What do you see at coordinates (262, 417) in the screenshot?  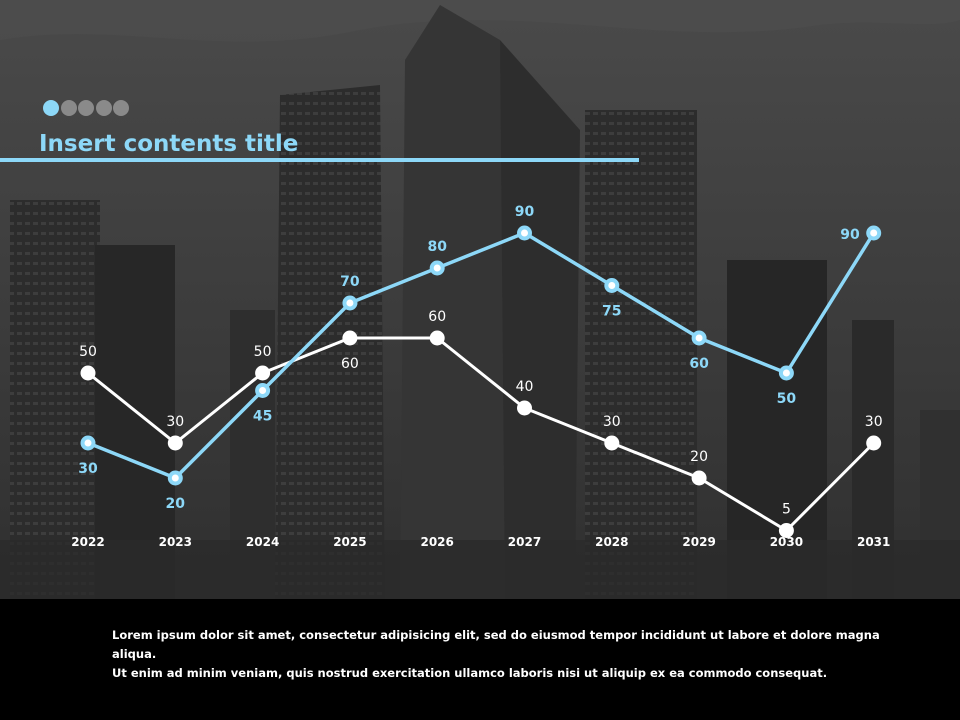 I see `data-label: 45` at bounding box center [262, 417].